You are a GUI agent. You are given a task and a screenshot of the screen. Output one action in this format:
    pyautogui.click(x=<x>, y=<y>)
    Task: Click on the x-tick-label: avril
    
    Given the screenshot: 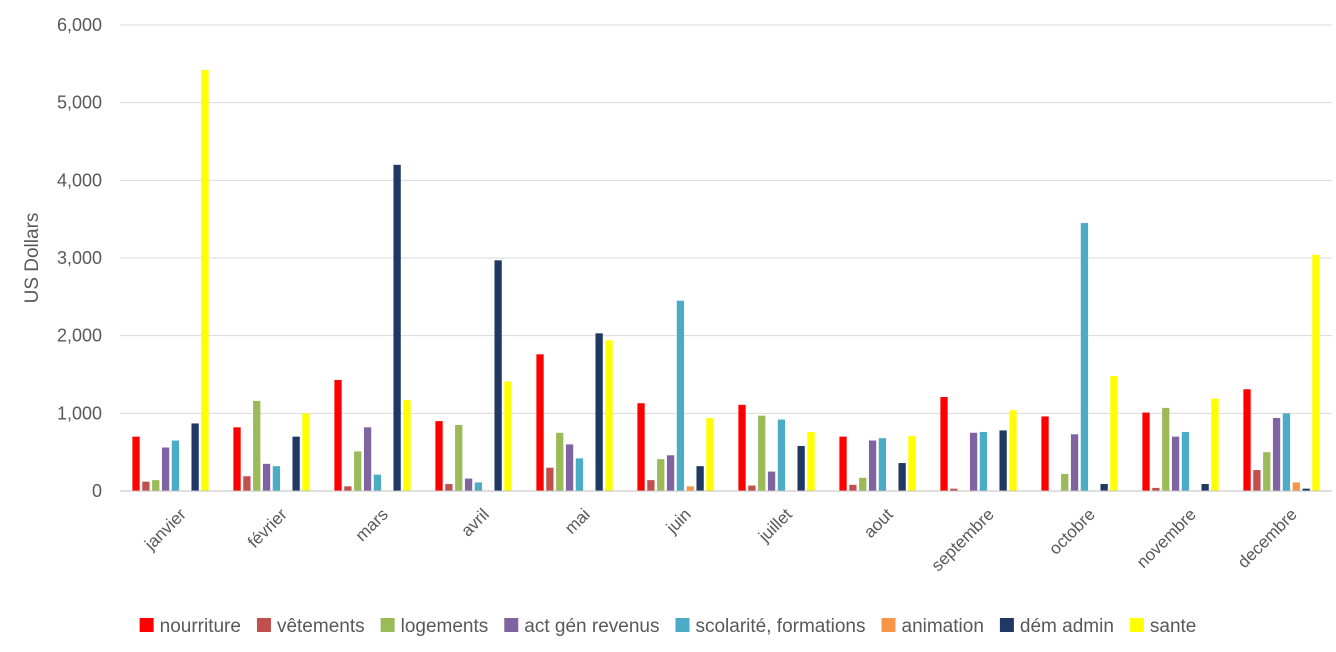 What is the action you would take?
    pyautogui.click(x=474, y=522)
    